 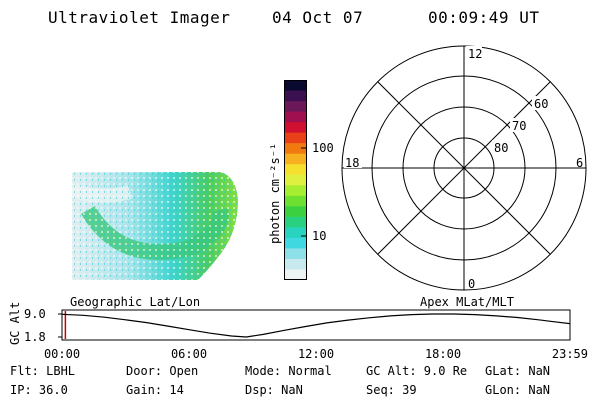 I want to click on instrument-title: Ultraviolet Imager, so click(x=139, y=17).